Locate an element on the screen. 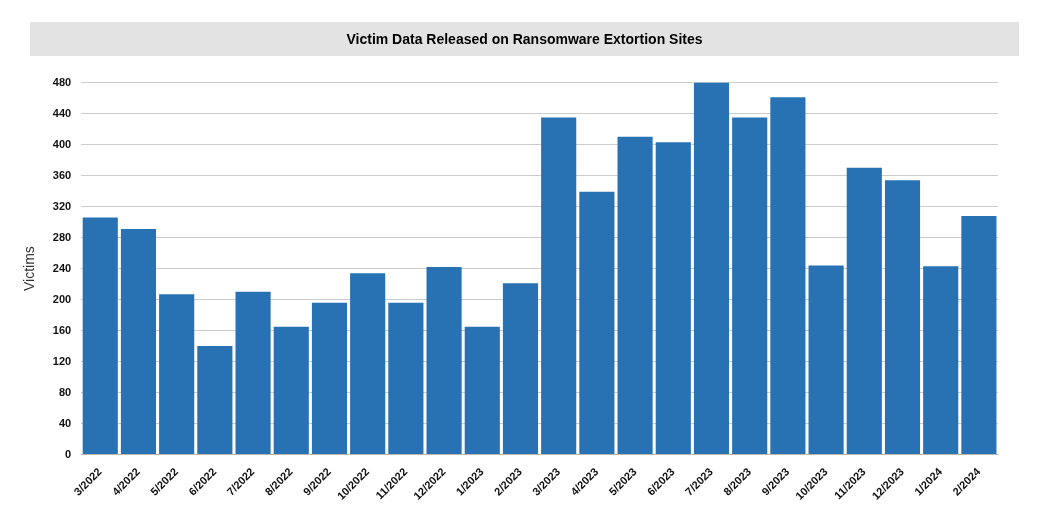 The width and height of the screenshot is (1045, 521). y-tick-label: 120 is located at coordinates (62, 360).